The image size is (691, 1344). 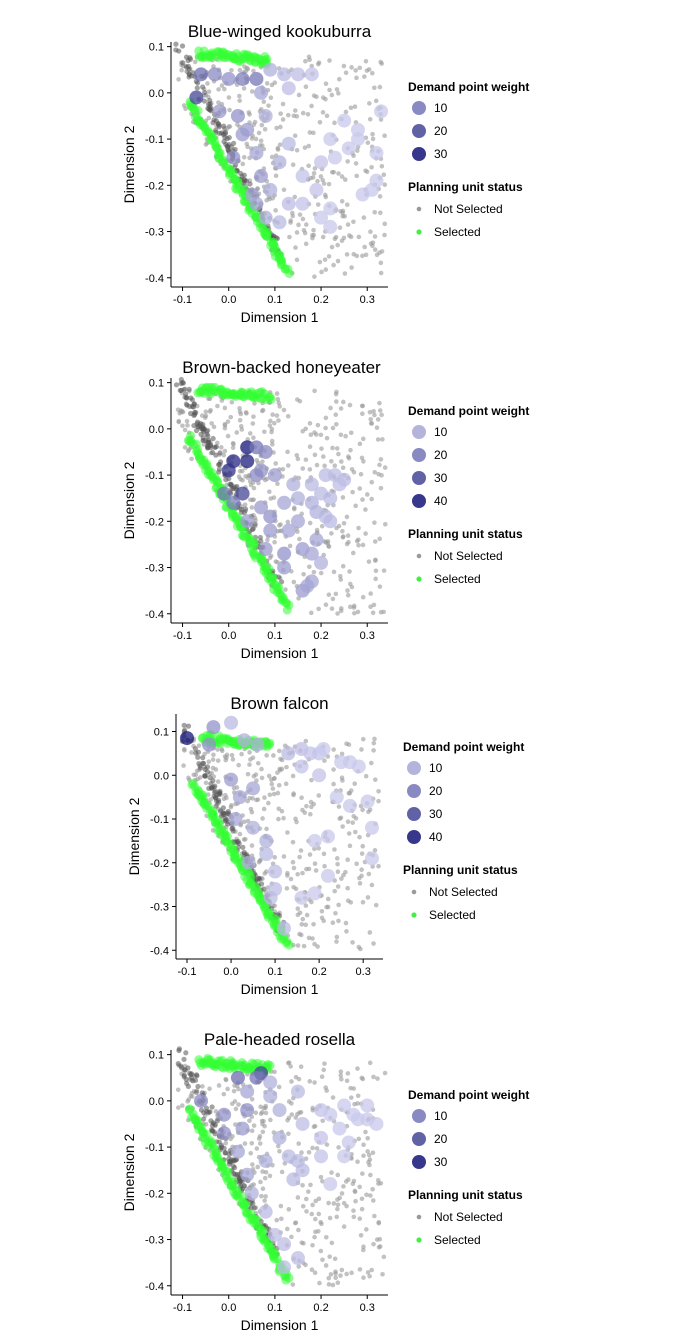 I want to click on y-axis-label: Dimension 2, so click(x=134, y=836).